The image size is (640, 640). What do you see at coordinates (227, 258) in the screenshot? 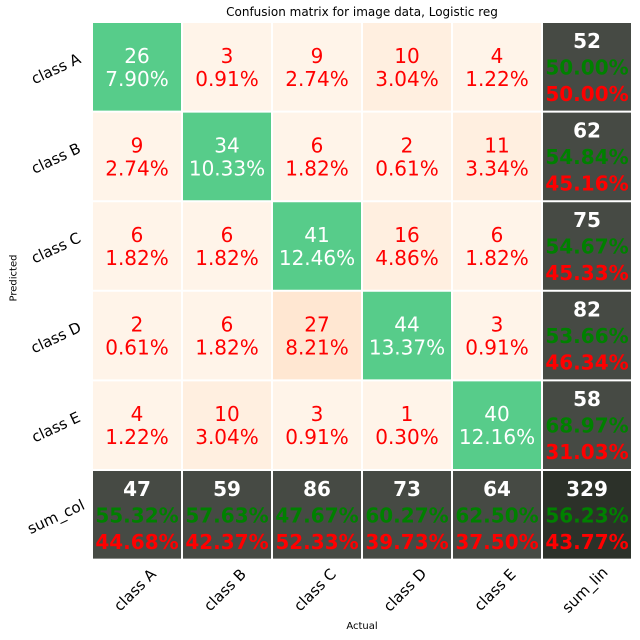
I see `cell-percent-r2-c1: 1.82%` at bounding box center [227, 258].